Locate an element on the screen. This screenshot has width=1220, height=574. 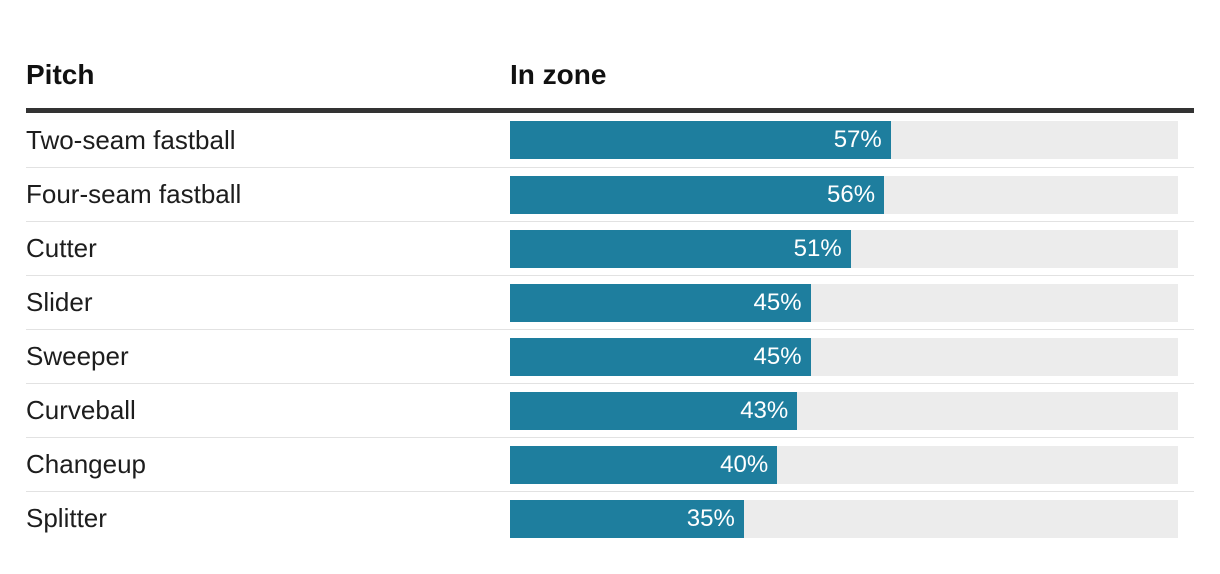
pitch-label: Slider is located at coordinates (59, 302).